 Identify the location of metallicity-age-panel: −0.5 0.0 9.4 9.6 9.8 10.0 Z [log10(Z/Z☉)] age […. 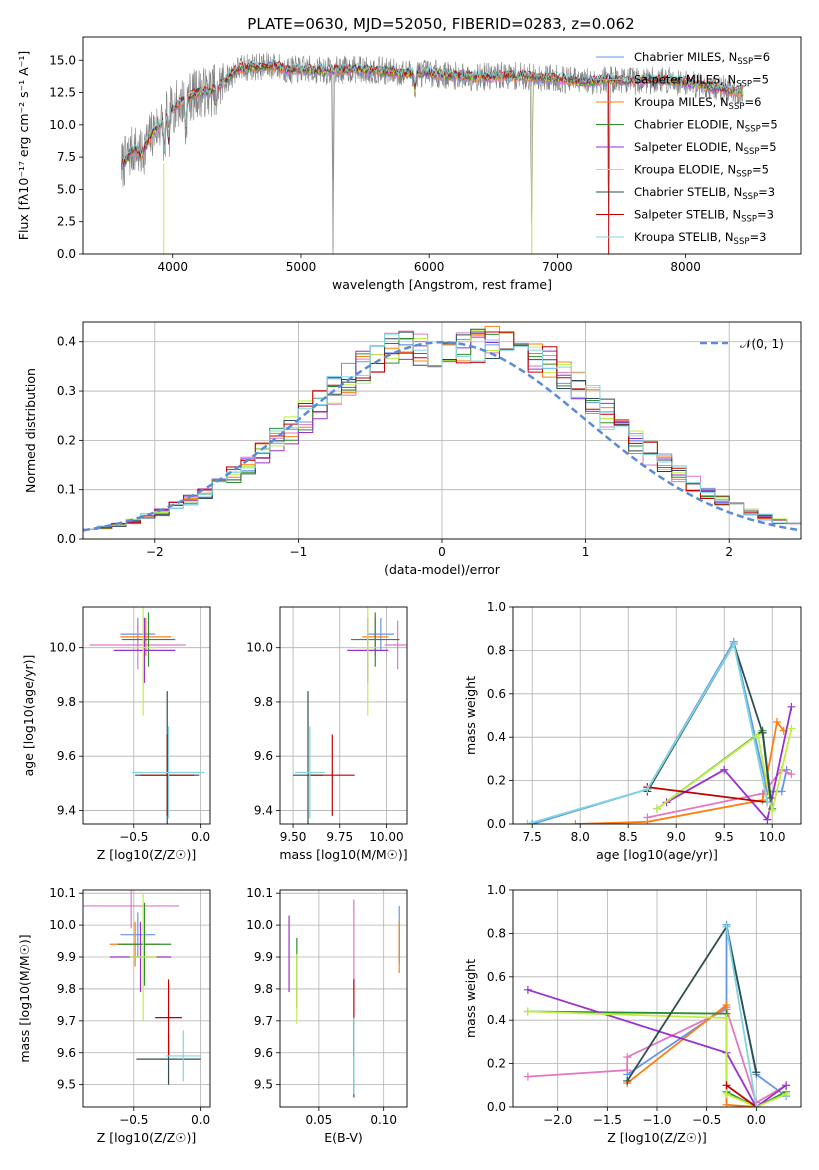
(116, 734).